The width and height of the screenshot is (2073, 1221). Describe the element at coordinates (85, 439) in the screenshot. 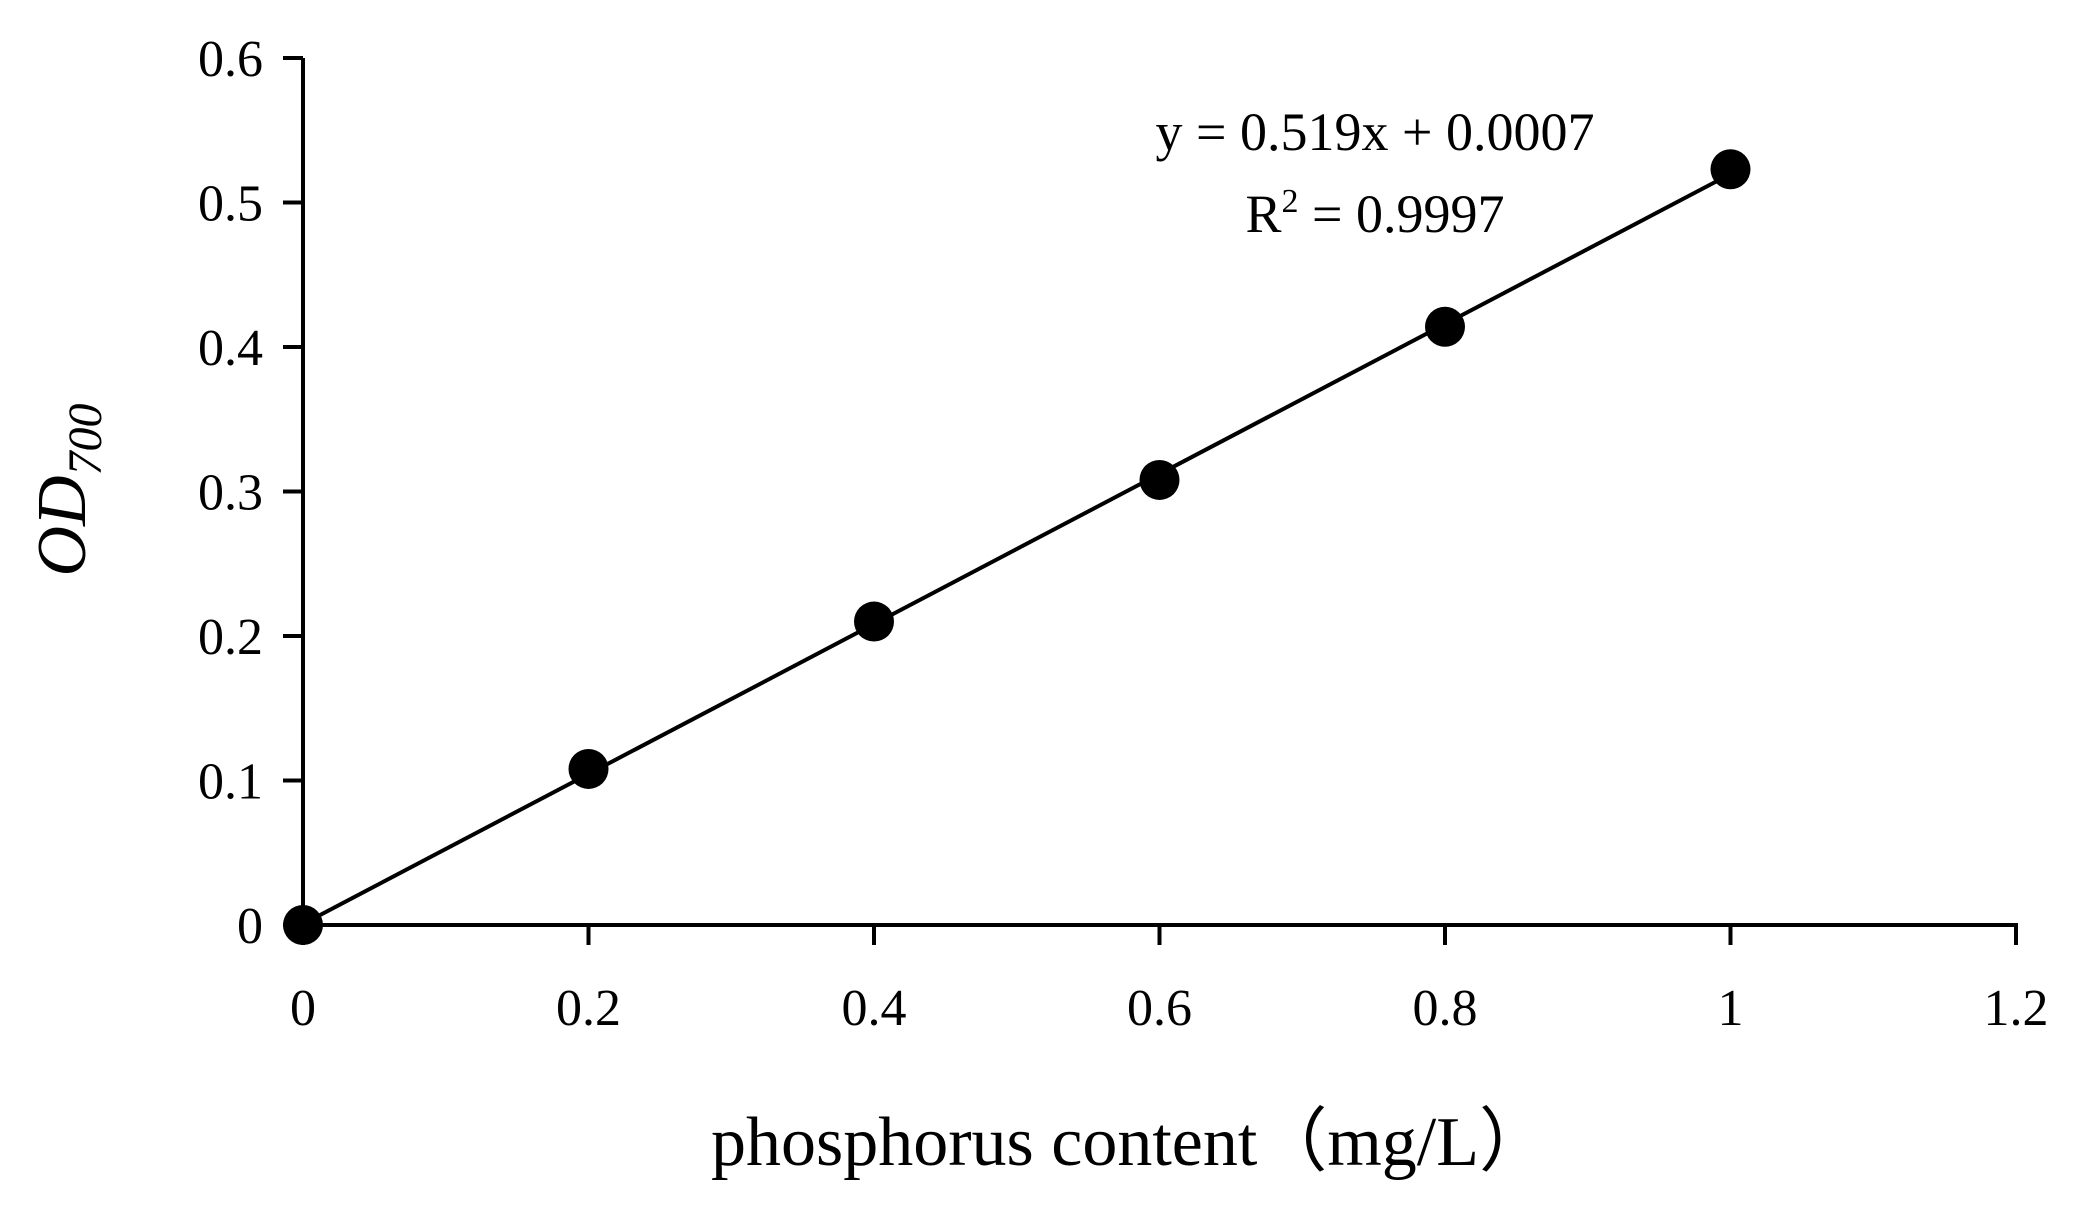

I see `y-axis-title-subscript: 700` at that location.